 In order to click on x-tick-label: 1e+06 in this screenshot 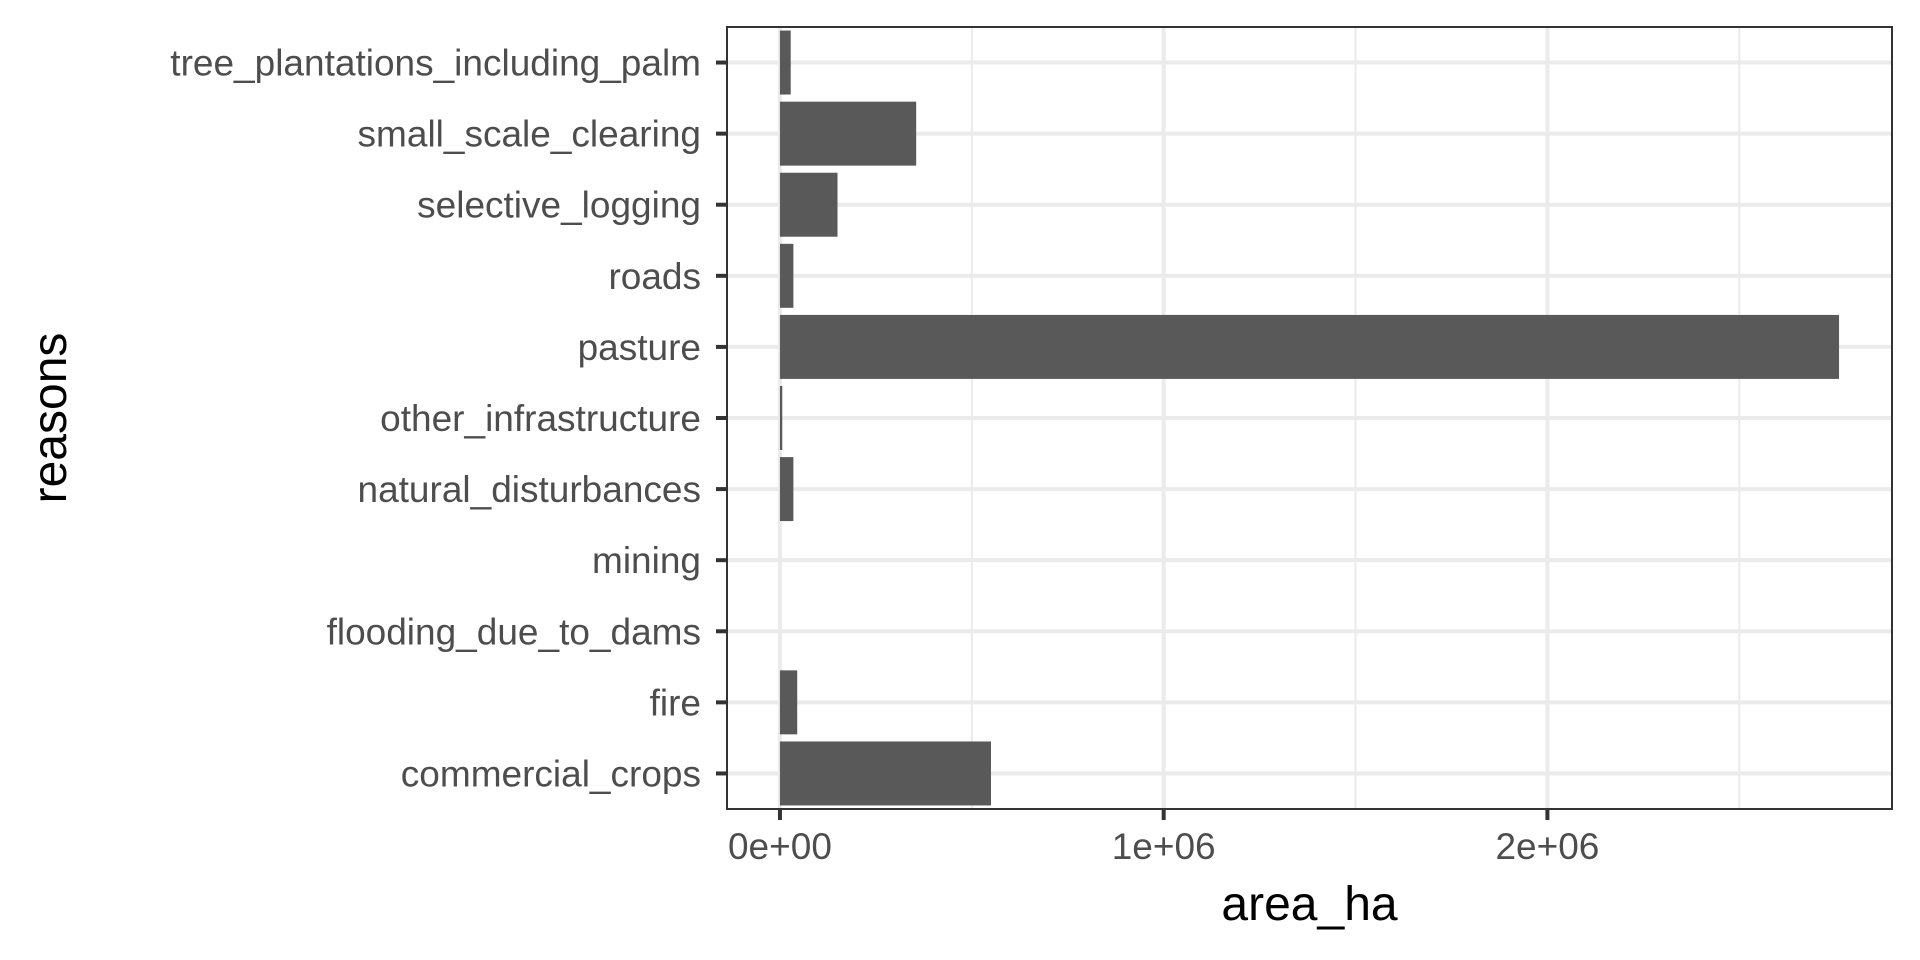, I will do `click(1164, 846)`.